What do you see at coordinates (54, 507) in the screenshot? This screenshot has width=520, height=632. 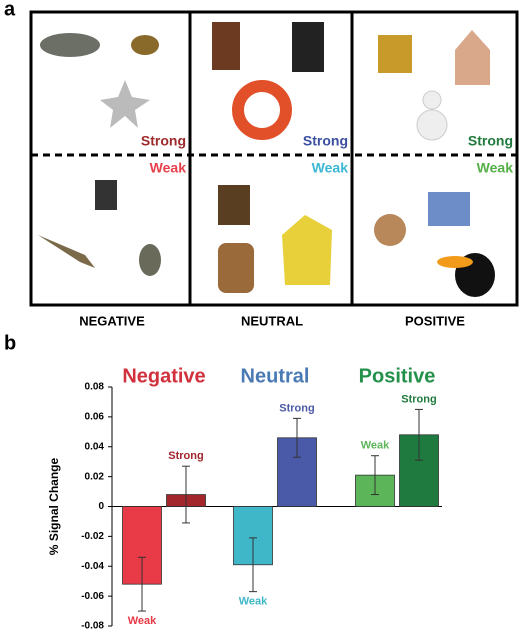 I see `y-axis-label: % Signal Change` at bounding box center [54, 507].